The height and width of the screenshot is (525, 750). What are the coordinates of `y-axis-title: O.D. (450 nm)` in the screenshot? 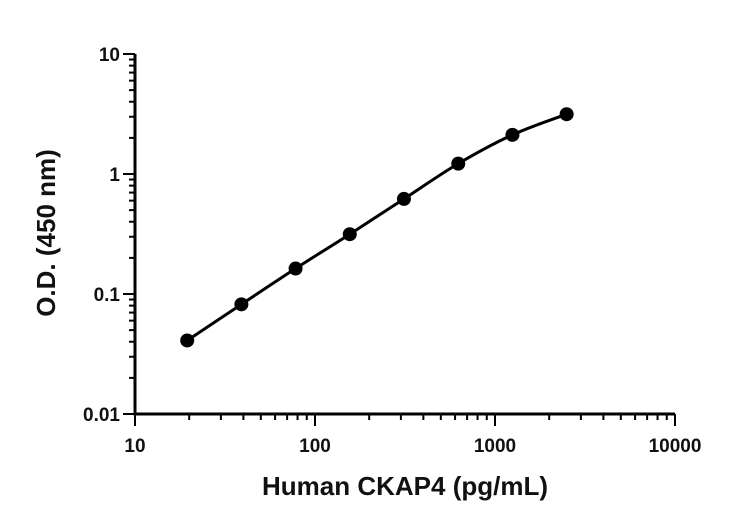 It's located at (46, 233).